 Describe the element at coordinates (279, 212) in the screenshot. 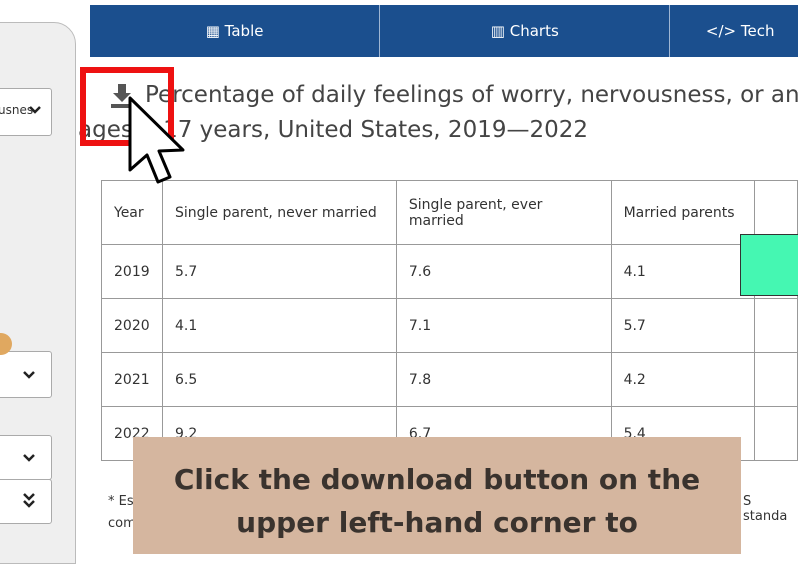

I see `header-cell: Single parent, never married` at that location.